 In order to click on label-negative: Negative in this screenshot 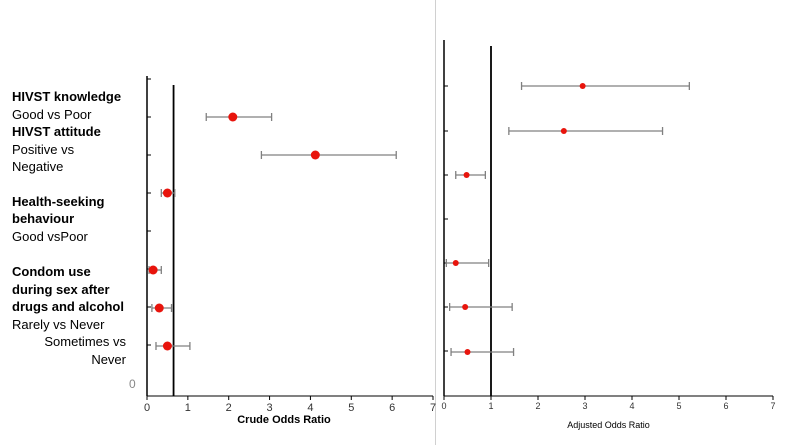, I will do `click(38, 166)`.